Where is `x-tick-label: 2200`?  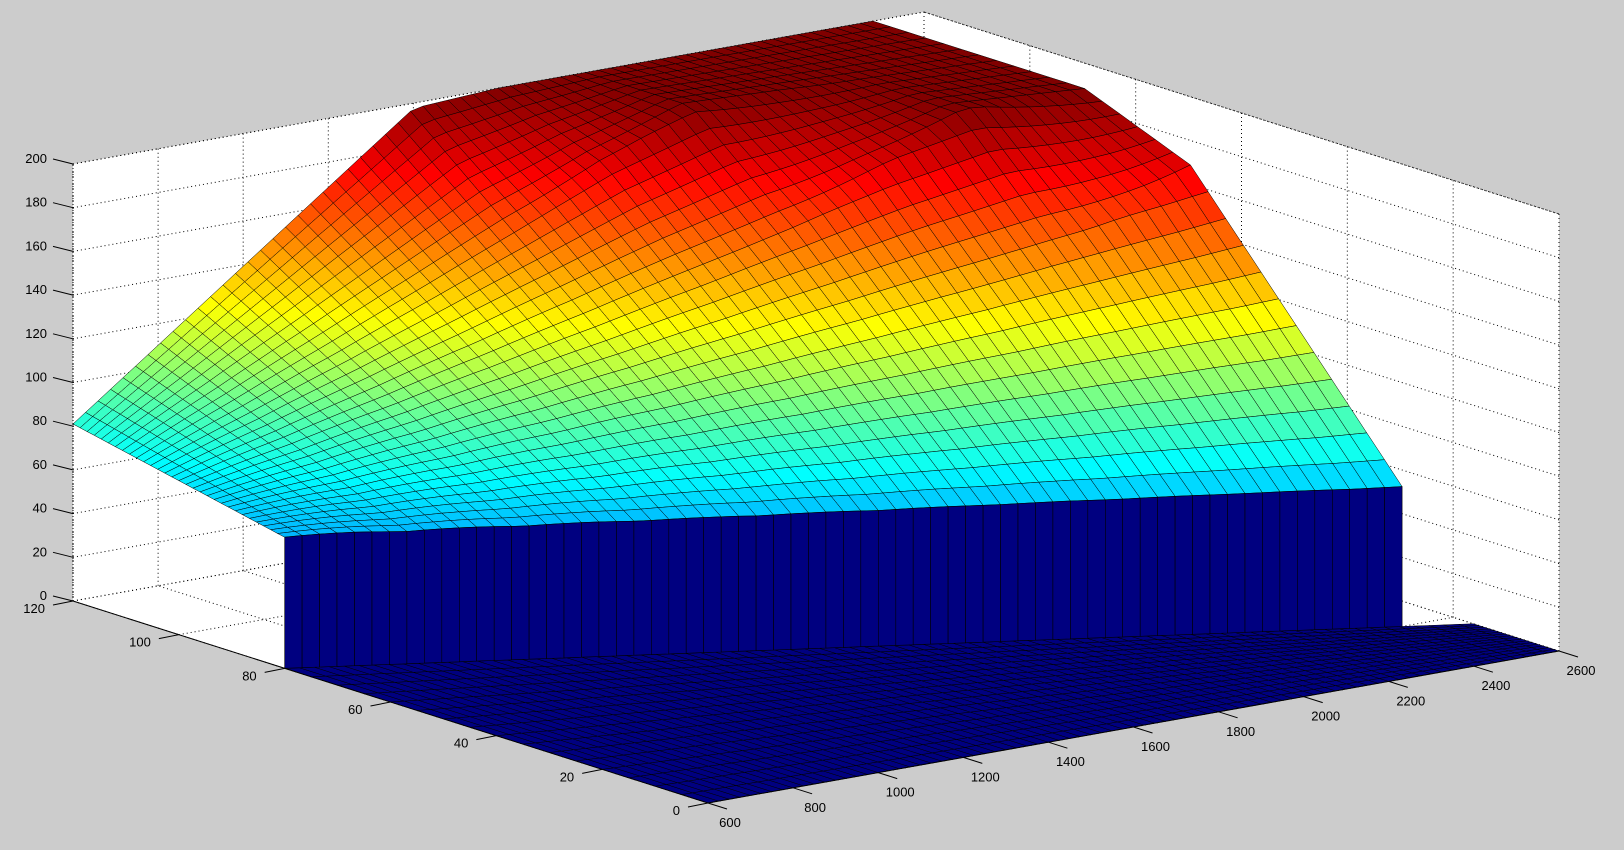 x-tick-label: 2200 is located at coordinates (1410, 700).